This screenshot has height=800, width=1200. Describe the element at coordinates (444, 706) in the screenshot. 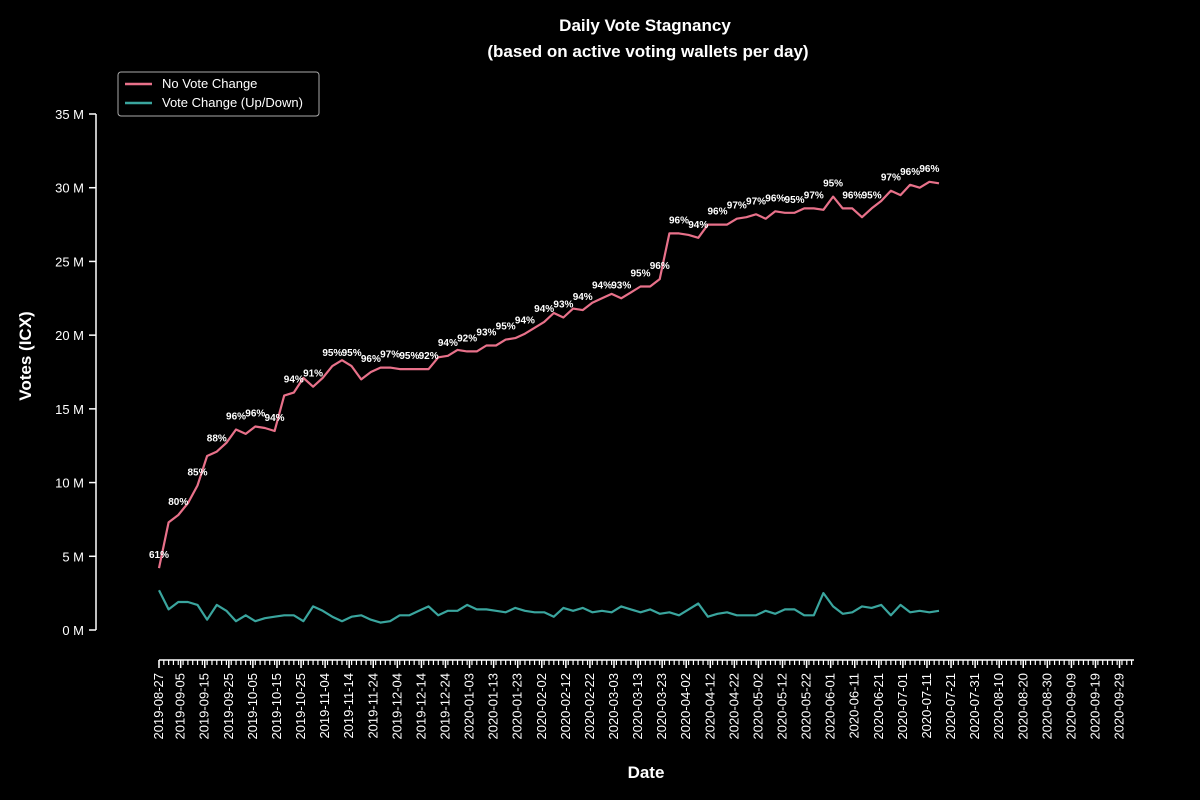

I see `x-tick-label: 2019-12-24` at that location.